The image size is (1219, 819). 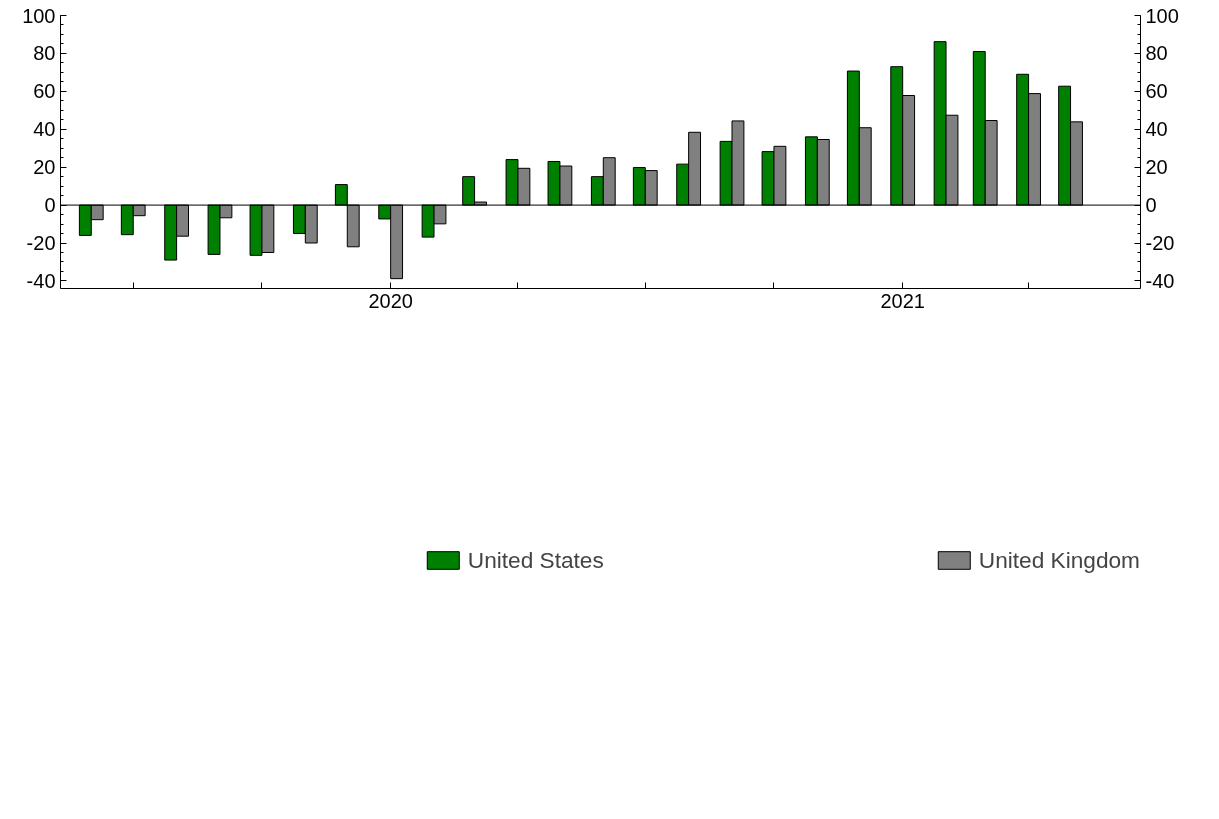 I want to click on y2-tick-label: -20, so click(x=1160, y=243).